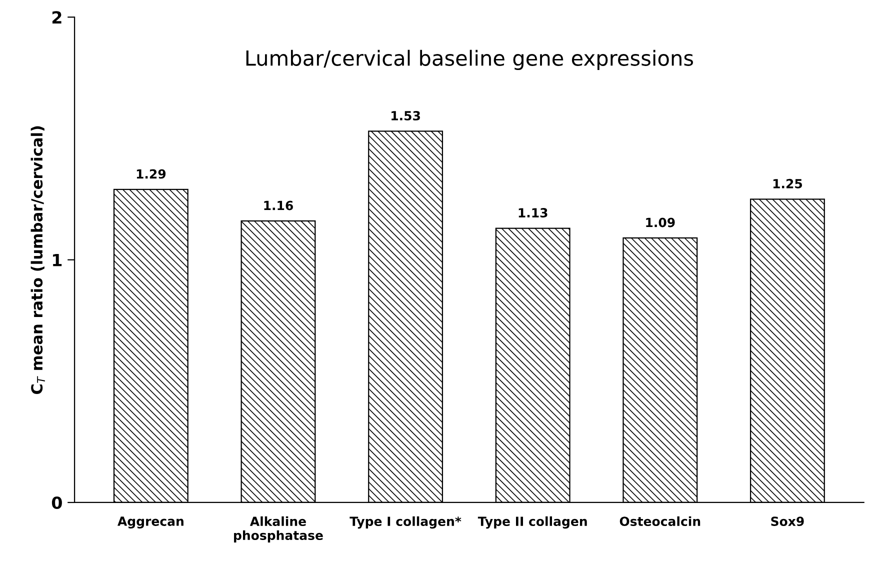  What do you see at coordinates (278, 205) in the screenshot?
I see `data-label: 1.16` at bounding box center [278, 205].